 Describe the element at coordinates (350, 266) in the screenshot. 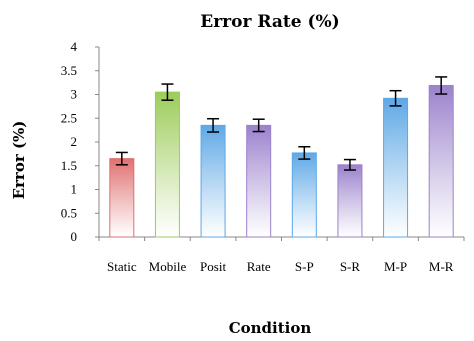

I see `category-label: S-R` at that location.